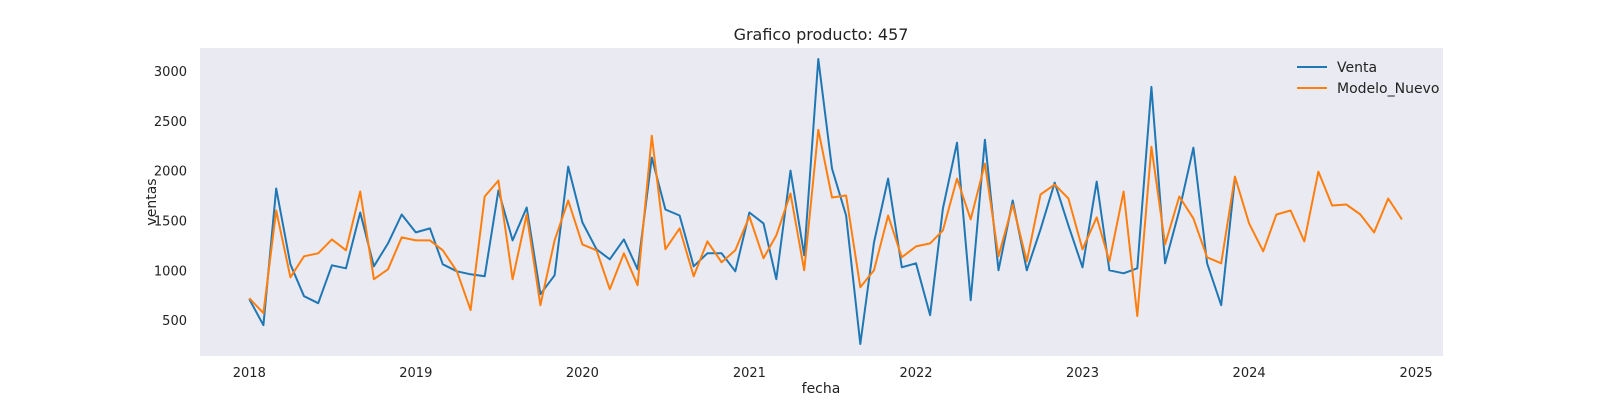 The width and height of the screenshot is (1600, 400). Describe the element at coordinates (249, 373) in the screenshot. I see `x-tick-label: 2018` at that location.